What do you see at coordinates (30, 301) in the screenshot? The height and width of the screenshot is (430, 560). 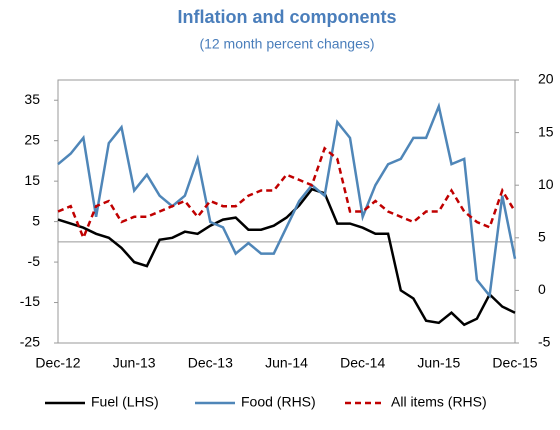 I see `y-tick-label: -15` at bounding box center [30, 301].